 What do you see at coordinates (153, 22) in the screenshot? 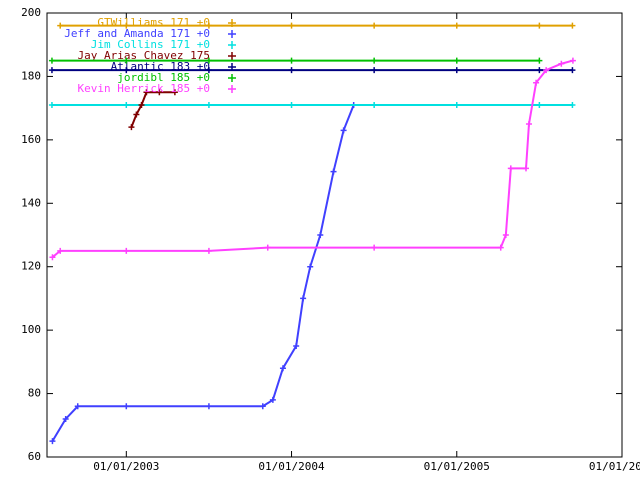
I see `legend-label: GTWilliams 171 +0` at bounding box center [153, 22].